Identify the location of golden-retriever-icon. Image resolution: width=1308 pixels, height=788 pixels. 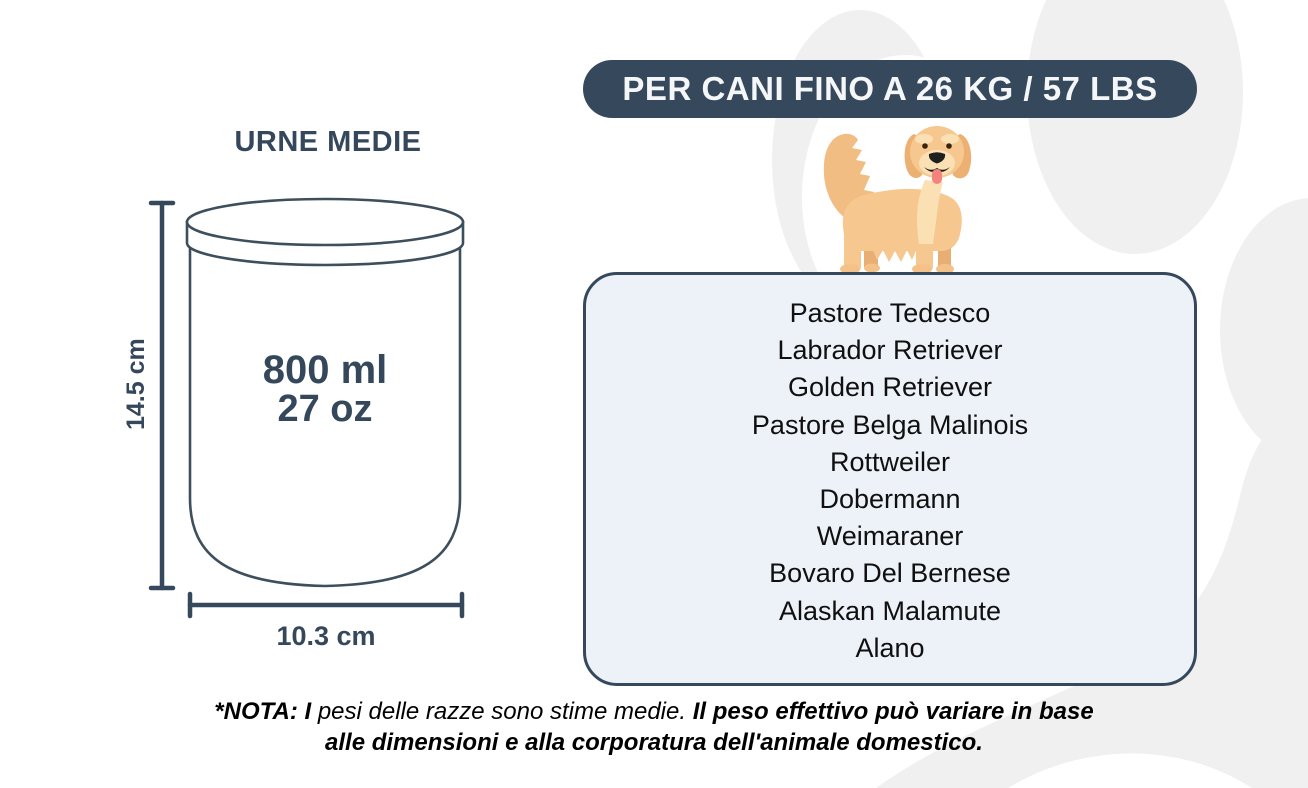
(897, 200).